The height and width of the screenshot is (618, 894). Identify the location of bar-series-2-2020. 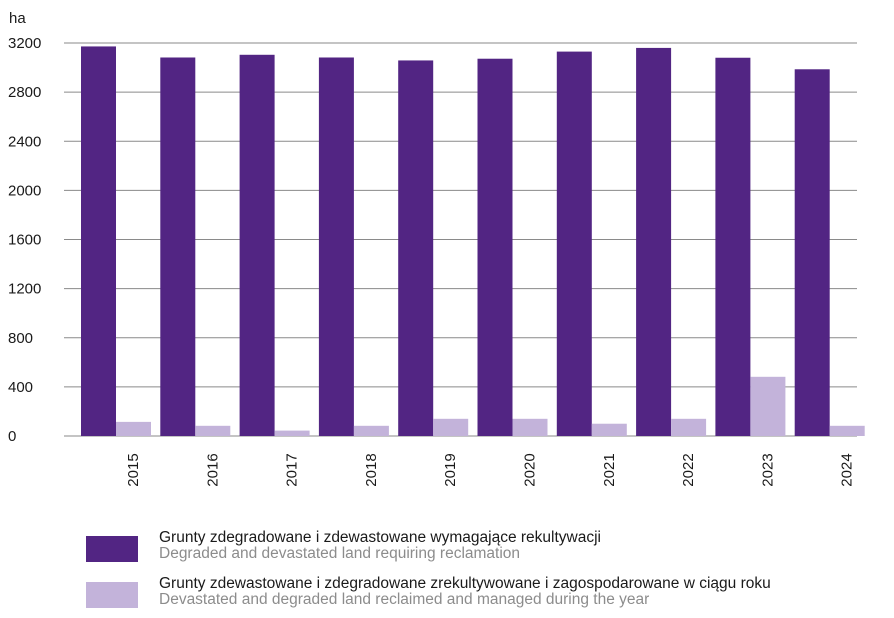
(530, 427).